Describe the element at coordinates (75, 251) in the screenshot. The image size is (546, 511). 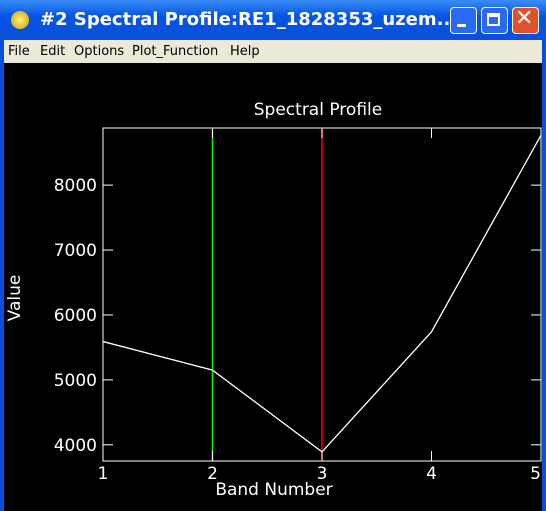
I see `y-tick-label: 7000` at that location.